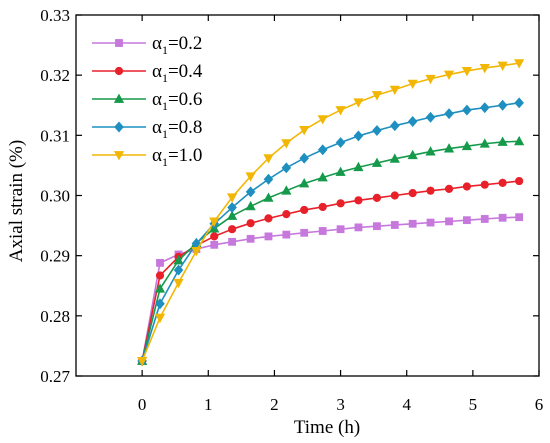  Describe the element at coordinates (177, 129) in the screenshot. I see `legend-label: α1=0.8` at that location.